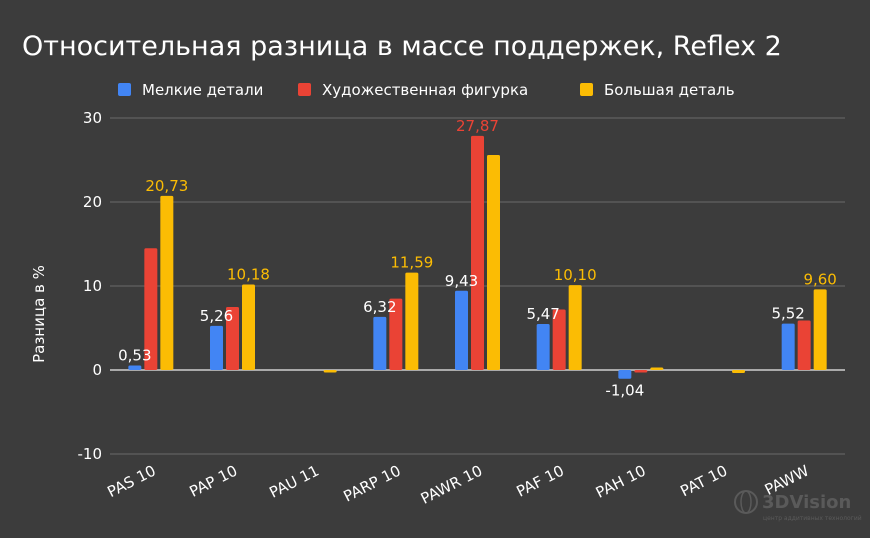 The height and width of the screenshot is (538, 870). I want to click on data-label: 10,18, so click(248, 274).